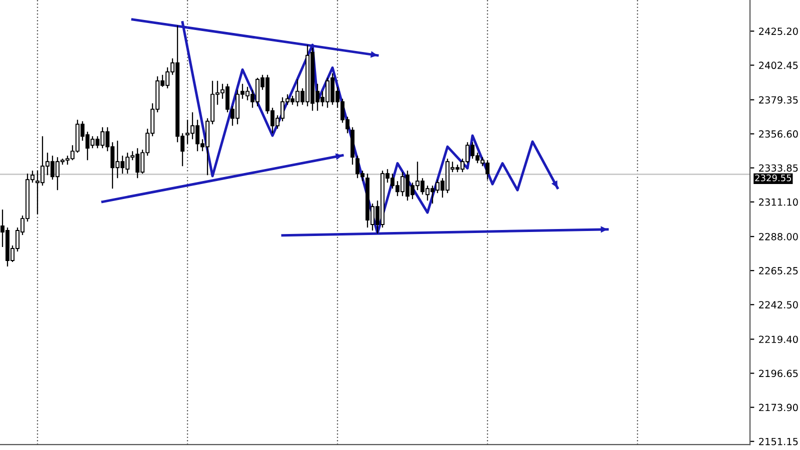  Describe the element at coordinates (778, 408) in the screenshot. I see `y-tick-label: 2173.90` at that location.